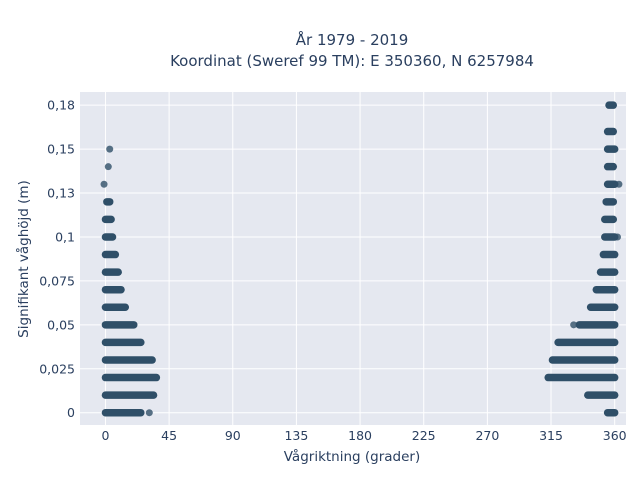 This screenshot has height=480, width=640. Describe the element at coordinates (615, 435) in the screenshot. I see `x-tick-label: 360` at that location.